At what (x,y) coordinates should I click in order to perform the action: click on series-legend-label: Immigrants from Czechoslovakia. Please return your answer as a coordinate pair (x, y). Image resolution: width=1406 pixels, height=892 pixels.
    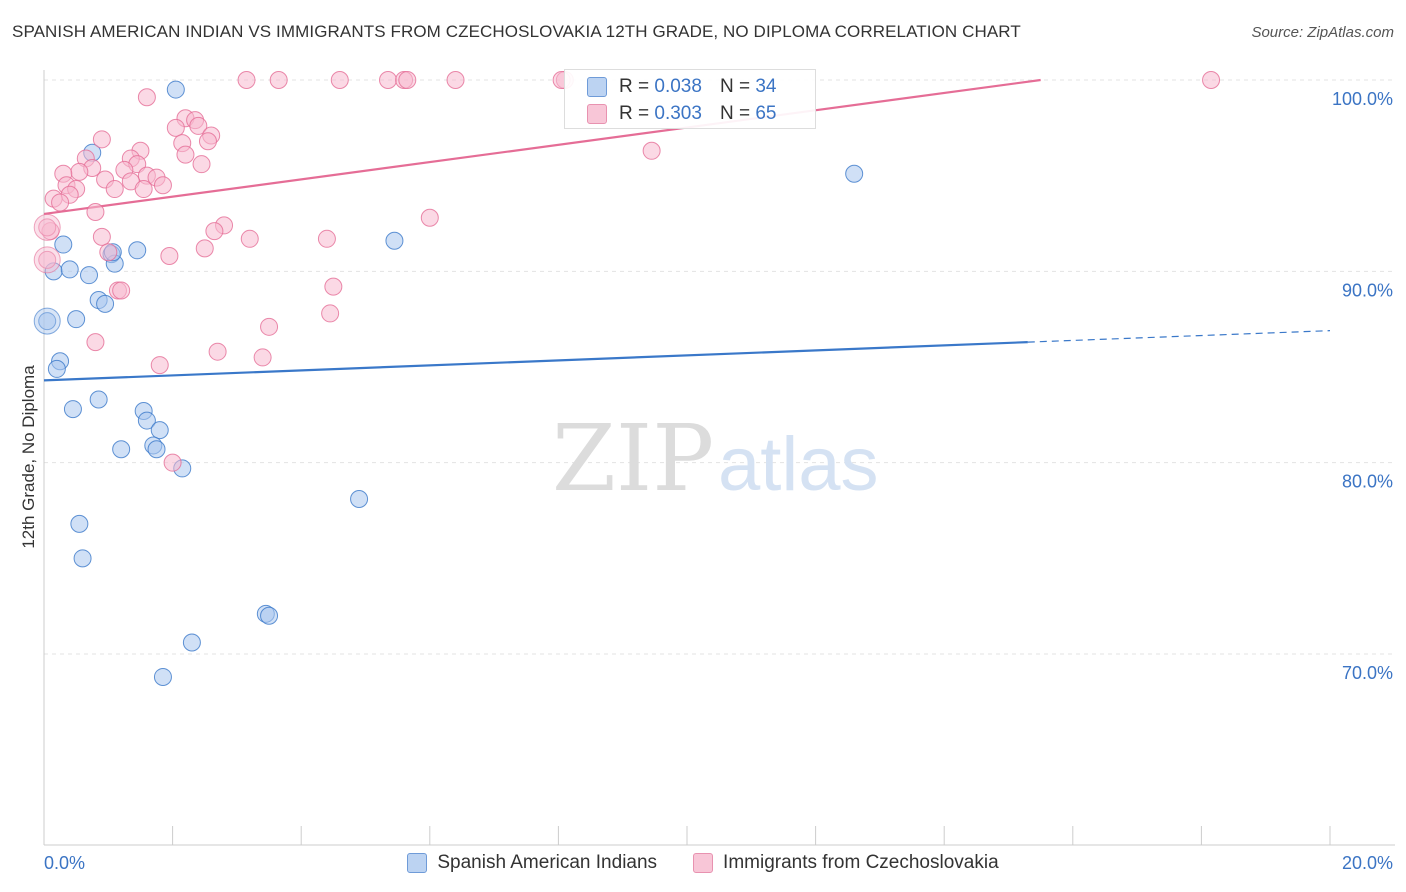
    Looking at the image, I should click on (861, 862).